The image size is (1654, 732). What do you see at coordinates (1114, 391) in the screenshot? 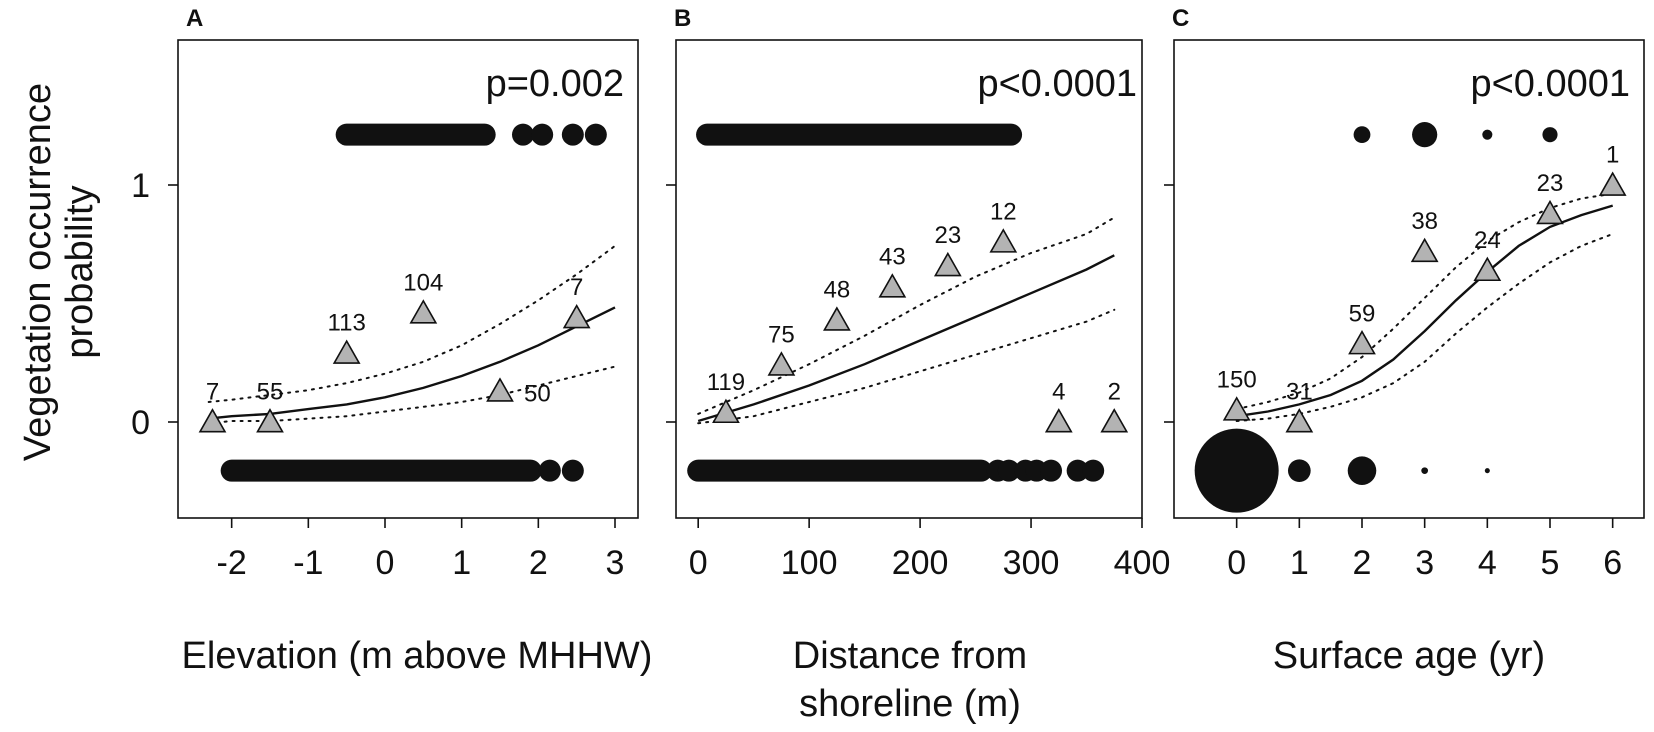
I see `sample-size-label: 2` at bounding box center [1114, 391].